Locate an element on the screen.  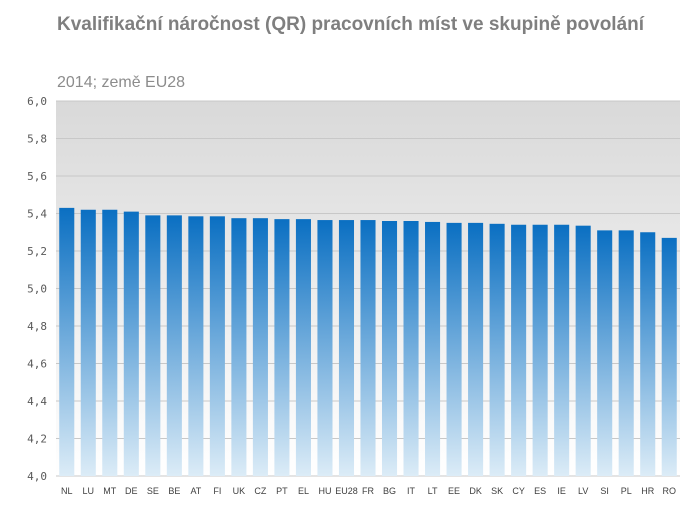
y-tick-label: 6,0 is located at coordinates (37, 101).